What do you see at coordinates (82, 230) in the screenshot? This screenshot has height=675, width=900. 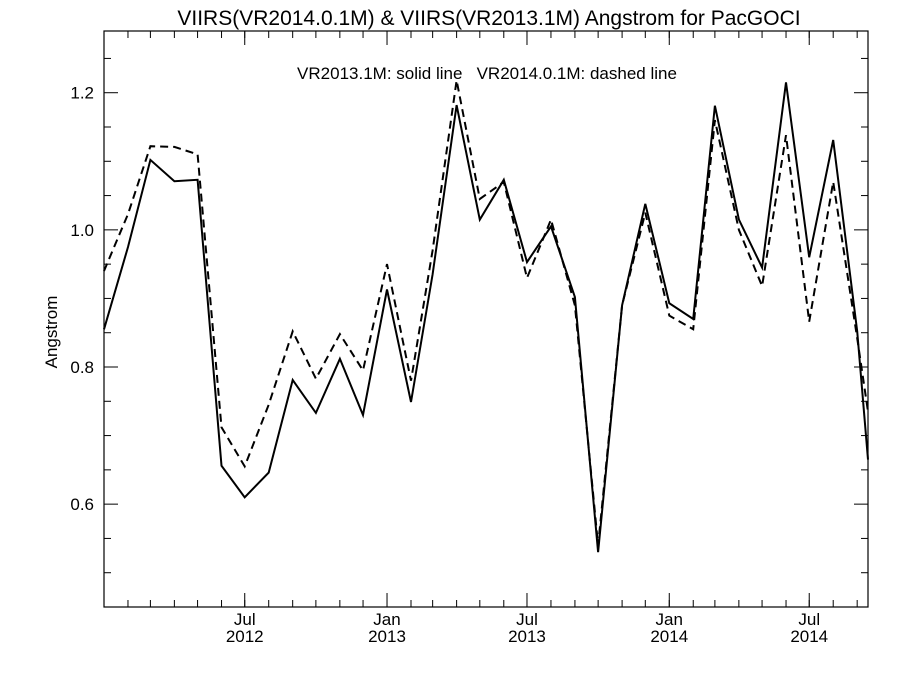 I see `y-tick-label: 1.0` at bounding box center [82, 230].